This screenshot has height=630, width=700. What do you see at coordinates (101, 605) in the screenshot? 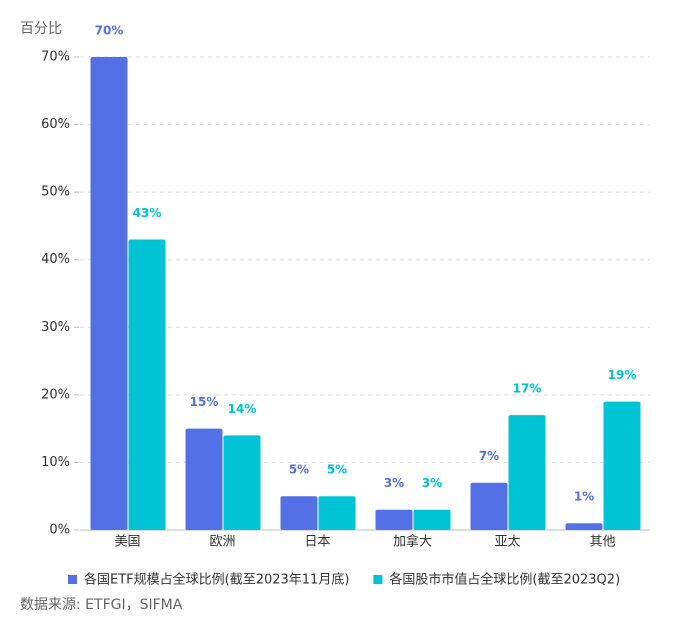
I see `source: 数据来源: ETFGI，SIFMA` at bounding box center [101, 605].